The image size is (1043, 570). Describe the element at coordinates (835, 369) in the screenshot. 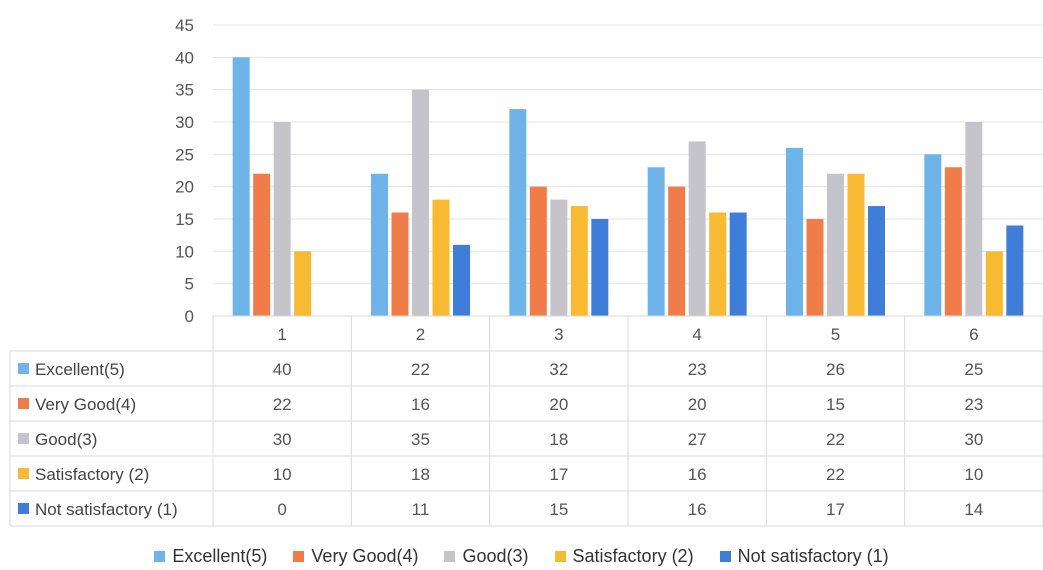

I see `table-cell: 26` at that location.